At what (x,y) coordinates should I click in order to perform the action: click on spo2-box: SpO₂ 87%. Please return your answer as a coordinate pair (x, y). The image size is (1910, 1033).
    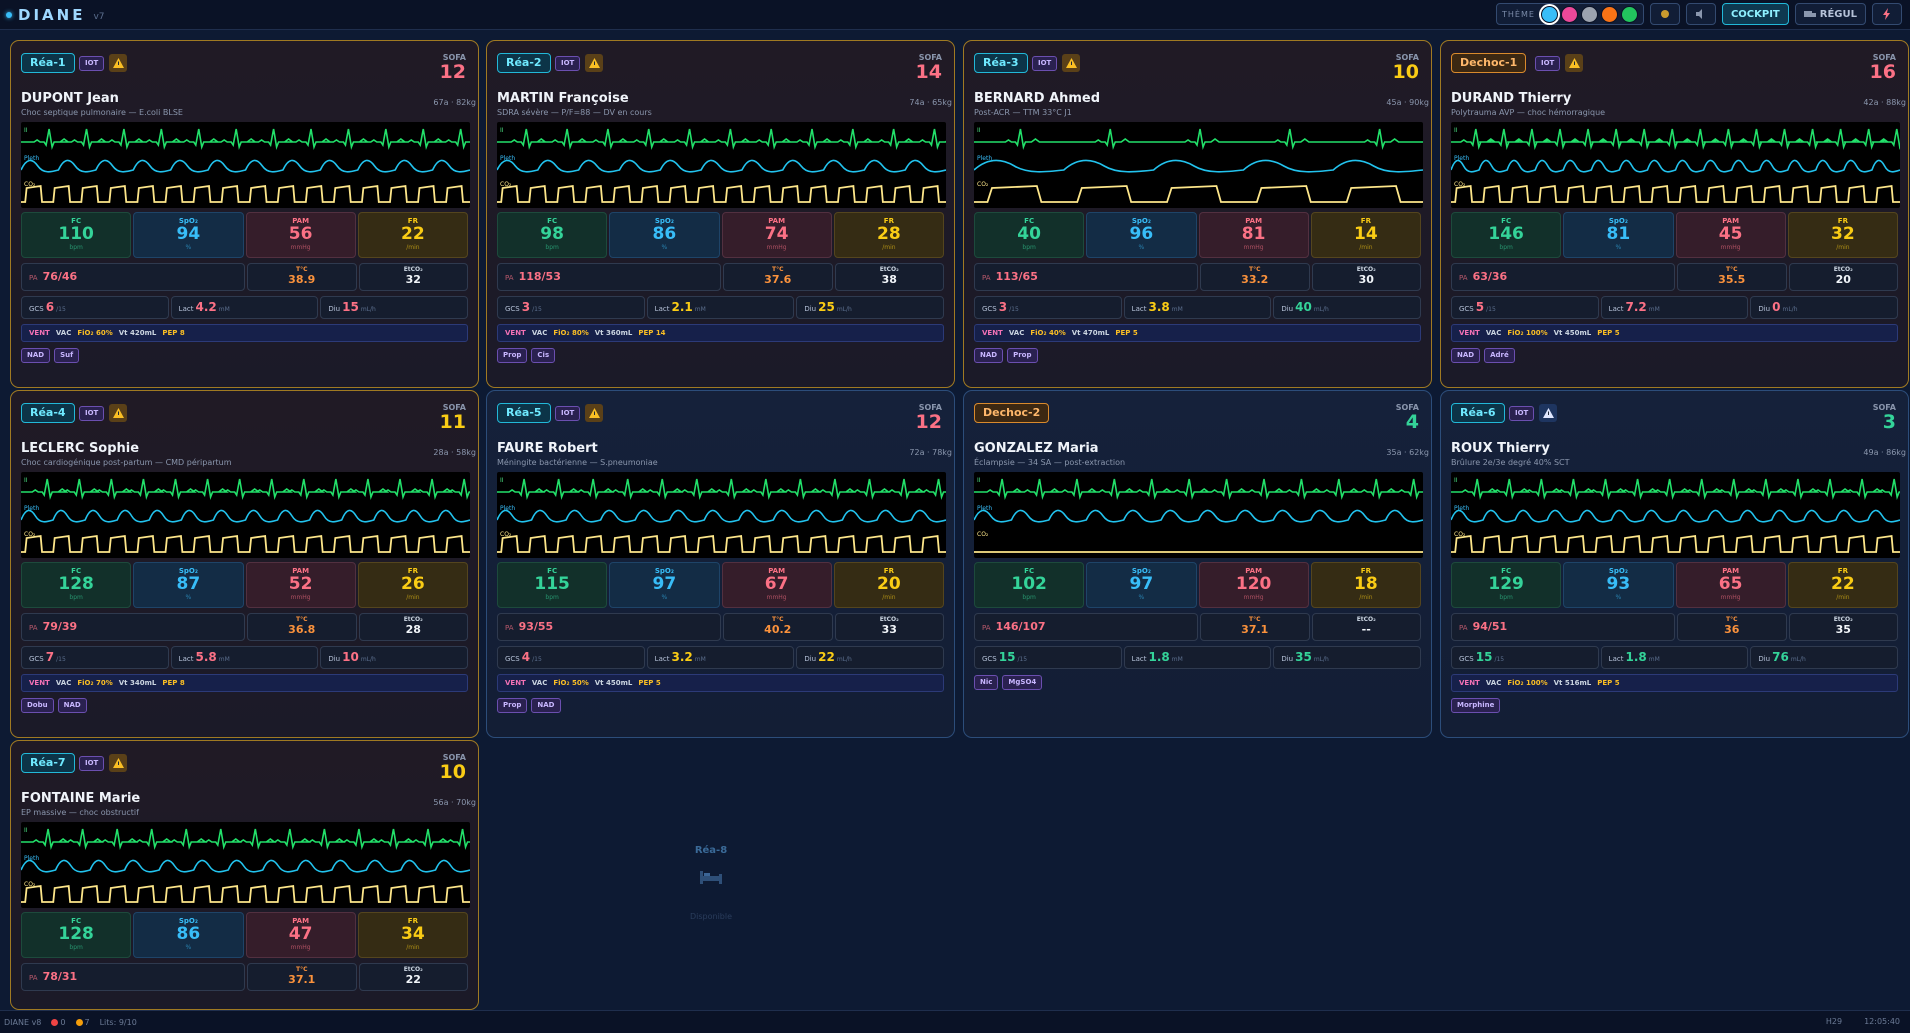
    Looking at the image, I should click on (188, 585).